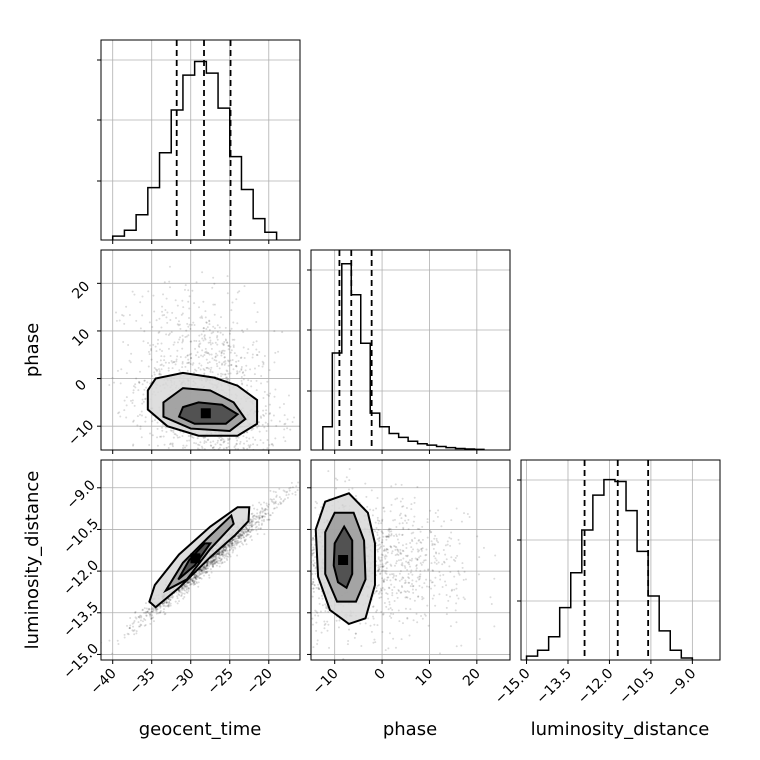 The height and width of the screenshot is (760, 760). Describe the element at coordinates (194, 150) in the screenshot. I see `histogram-geocent_time` at that location.